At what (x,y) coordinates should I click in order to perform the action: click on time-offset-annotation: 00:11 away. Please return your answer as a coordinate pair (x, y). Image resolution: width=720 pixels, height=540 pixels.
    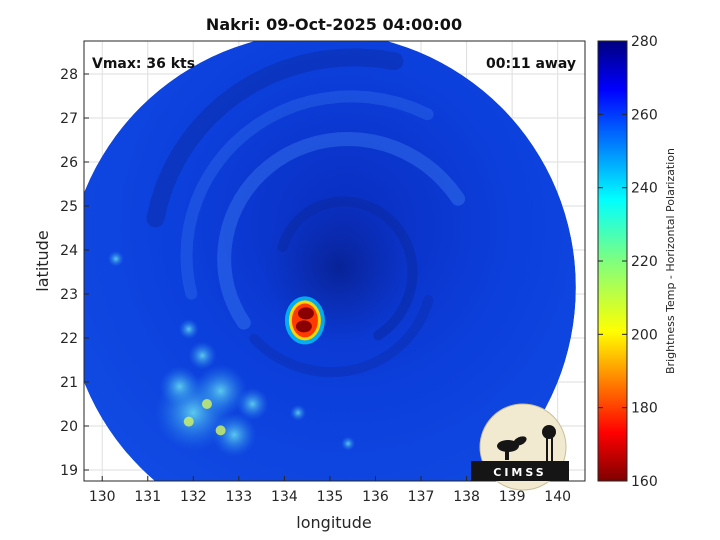
    Looking at the image, I should click on (531, 64).